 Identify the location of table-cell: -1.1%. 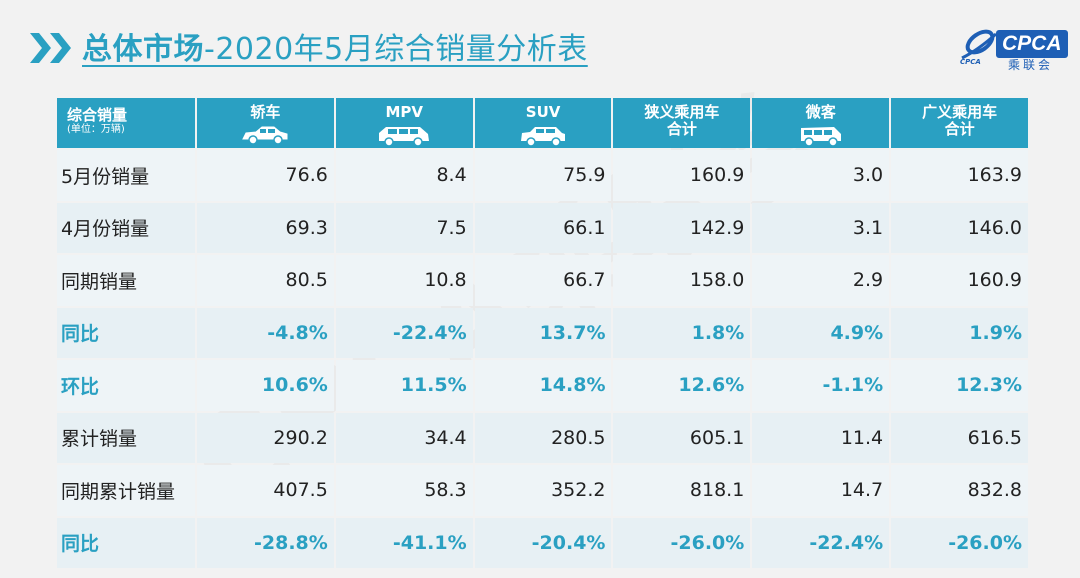
(821, 385).